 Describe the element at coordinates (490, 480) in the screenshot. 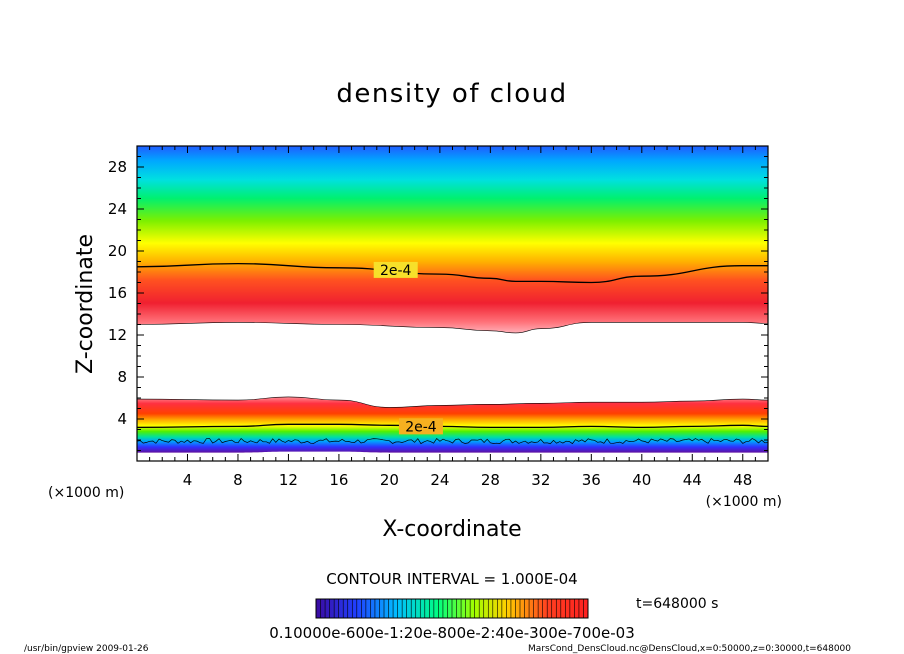

I see `x-tick-label: 28` at that location.